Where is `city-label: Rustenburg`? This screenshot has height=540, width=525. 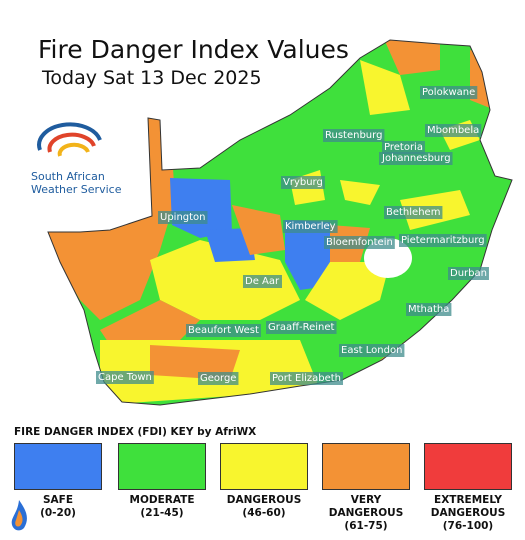 city-label: Rustenburg is located at coordinates (353, 135).